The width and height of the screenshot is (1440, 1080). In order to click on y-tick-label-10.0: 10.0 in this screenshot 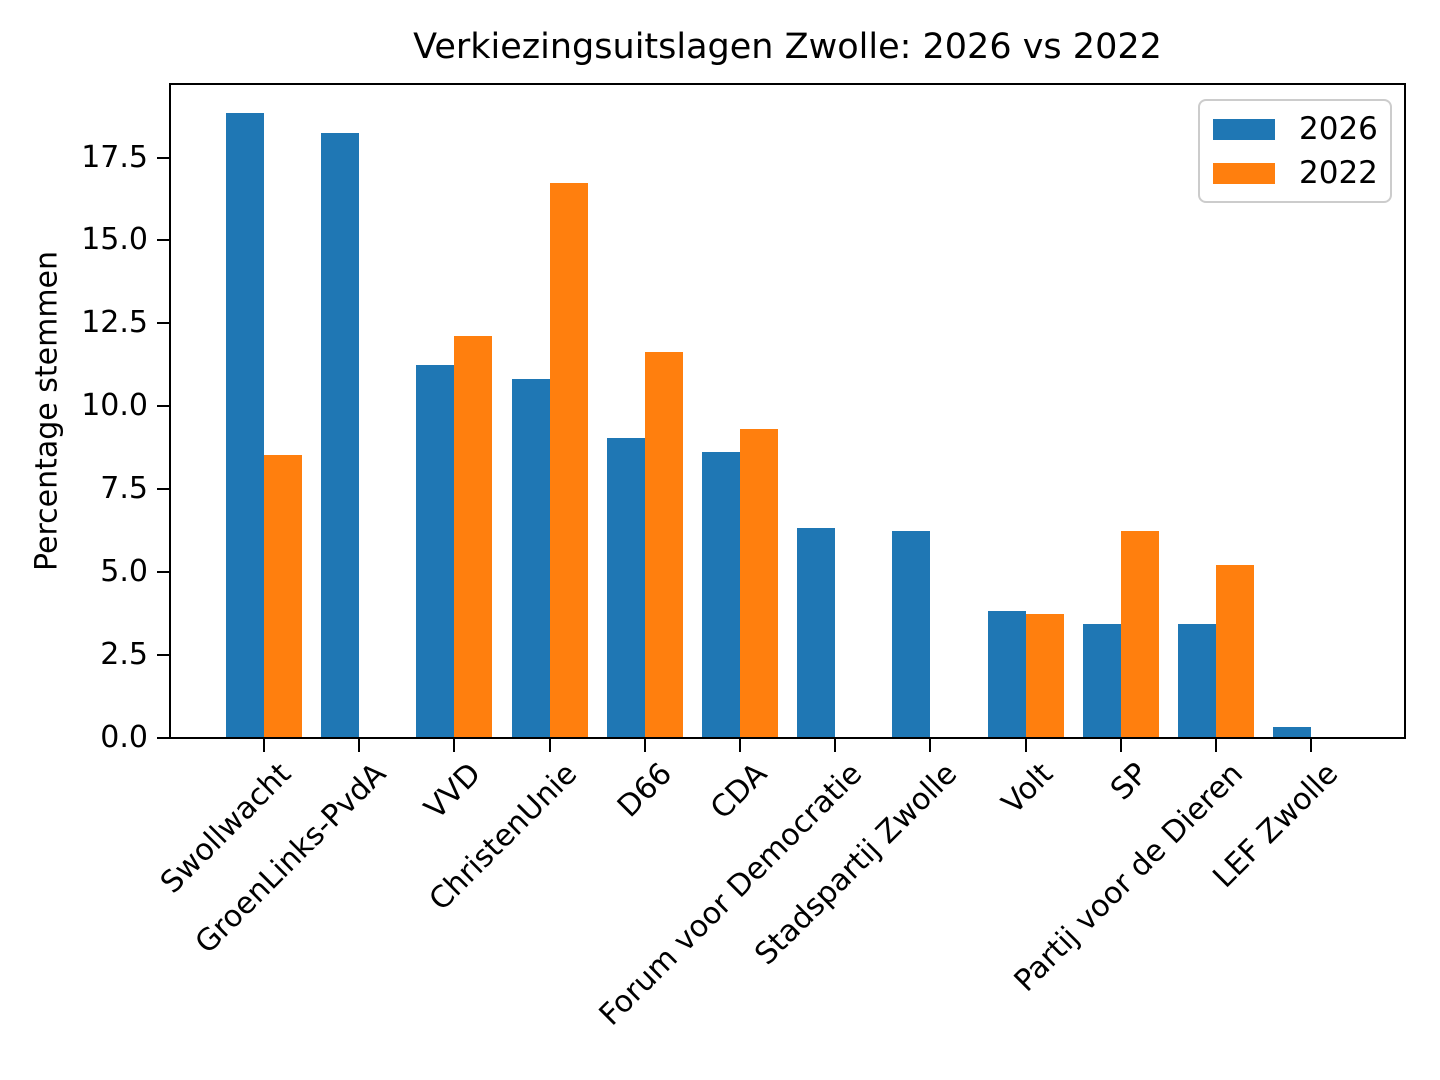, I will do `click(114, 406)`.